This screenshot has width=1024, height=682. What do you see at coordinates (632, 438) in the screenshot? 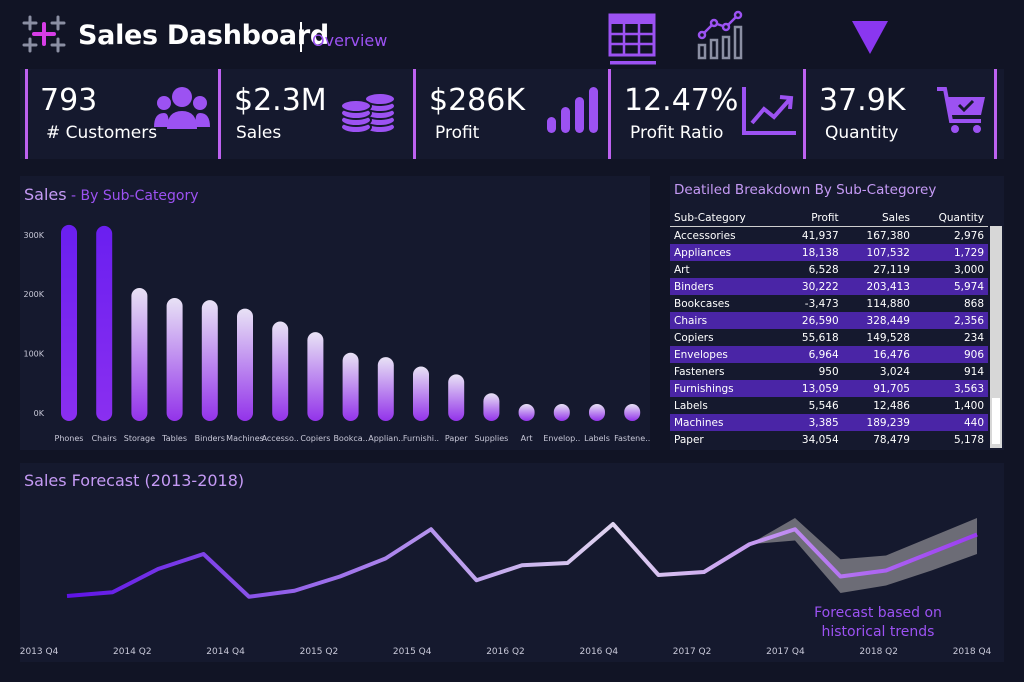
I see `x-tick-label: Fastene..` at bounding box center [632, 438].